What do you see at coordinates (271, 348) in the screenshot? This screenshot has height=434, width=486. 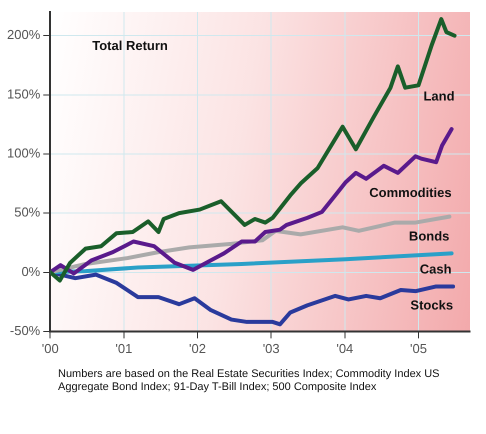 I see `x-tick-label: '03` at bounding box center [271, 348].